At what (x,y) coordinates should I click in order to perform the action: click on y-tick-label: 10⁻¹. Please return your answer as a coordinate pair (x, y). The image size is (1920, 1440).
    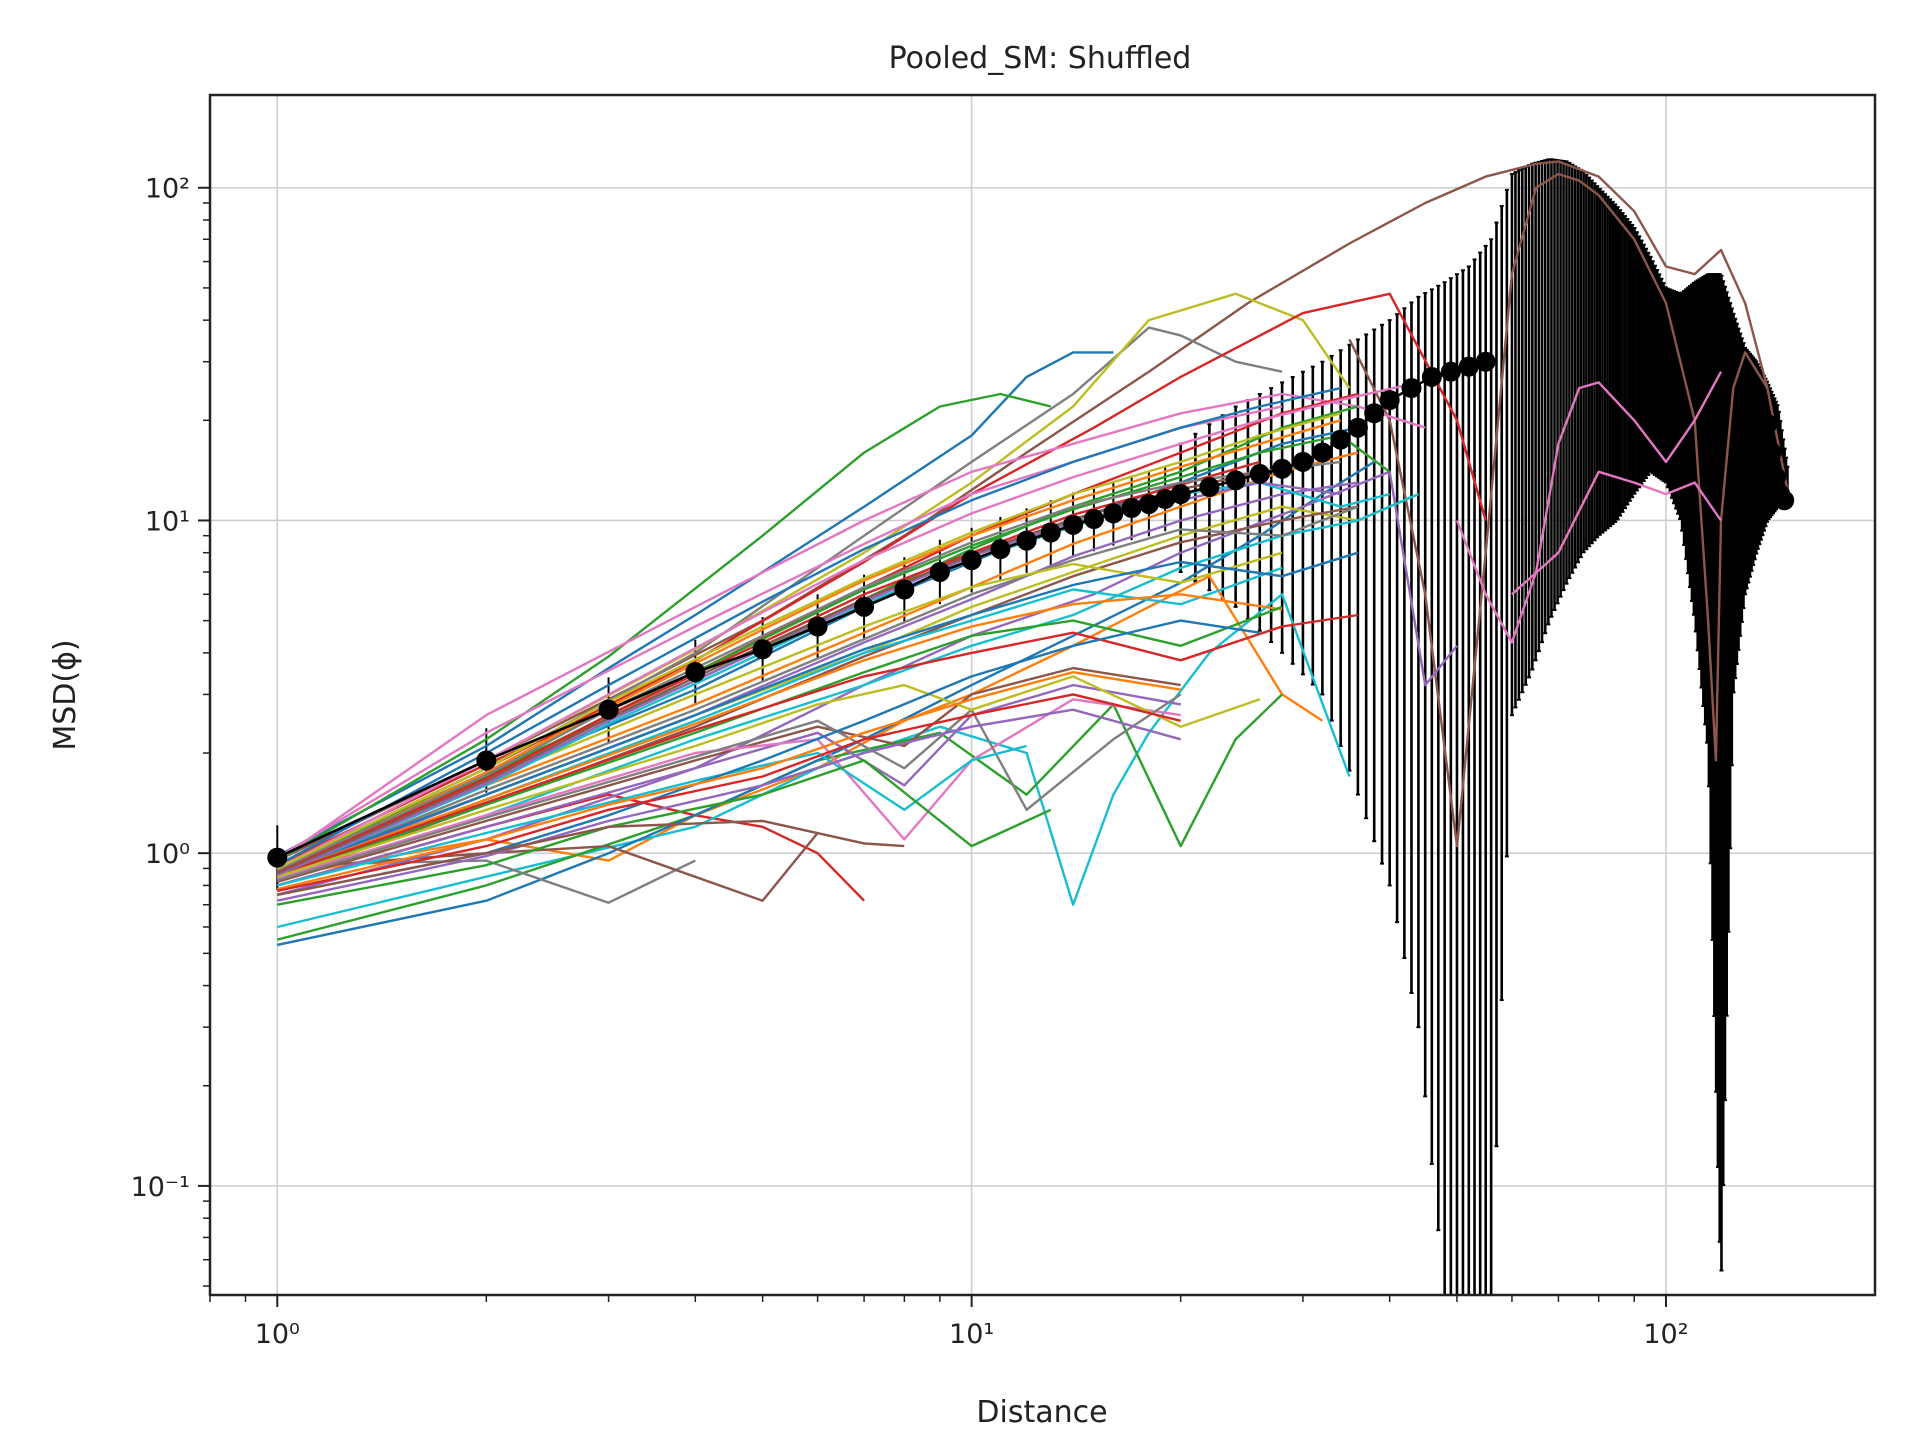
    Looking at the image, I should click on (160, 1187).